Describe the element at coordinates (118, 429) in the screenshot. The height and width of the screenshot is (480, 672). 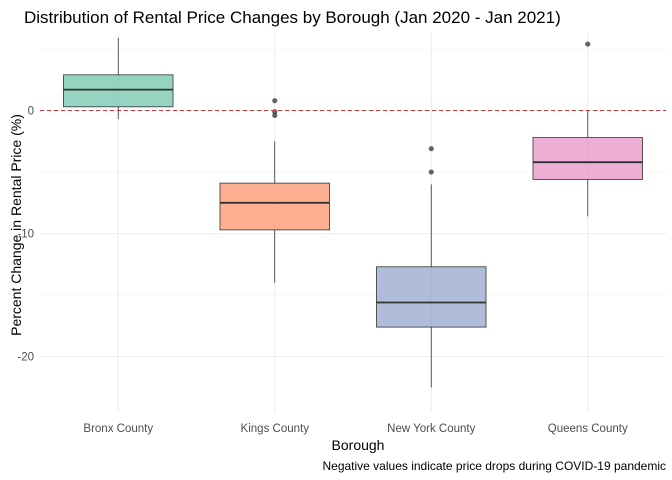
I see `x-tick-label: Bronx County` at that location.